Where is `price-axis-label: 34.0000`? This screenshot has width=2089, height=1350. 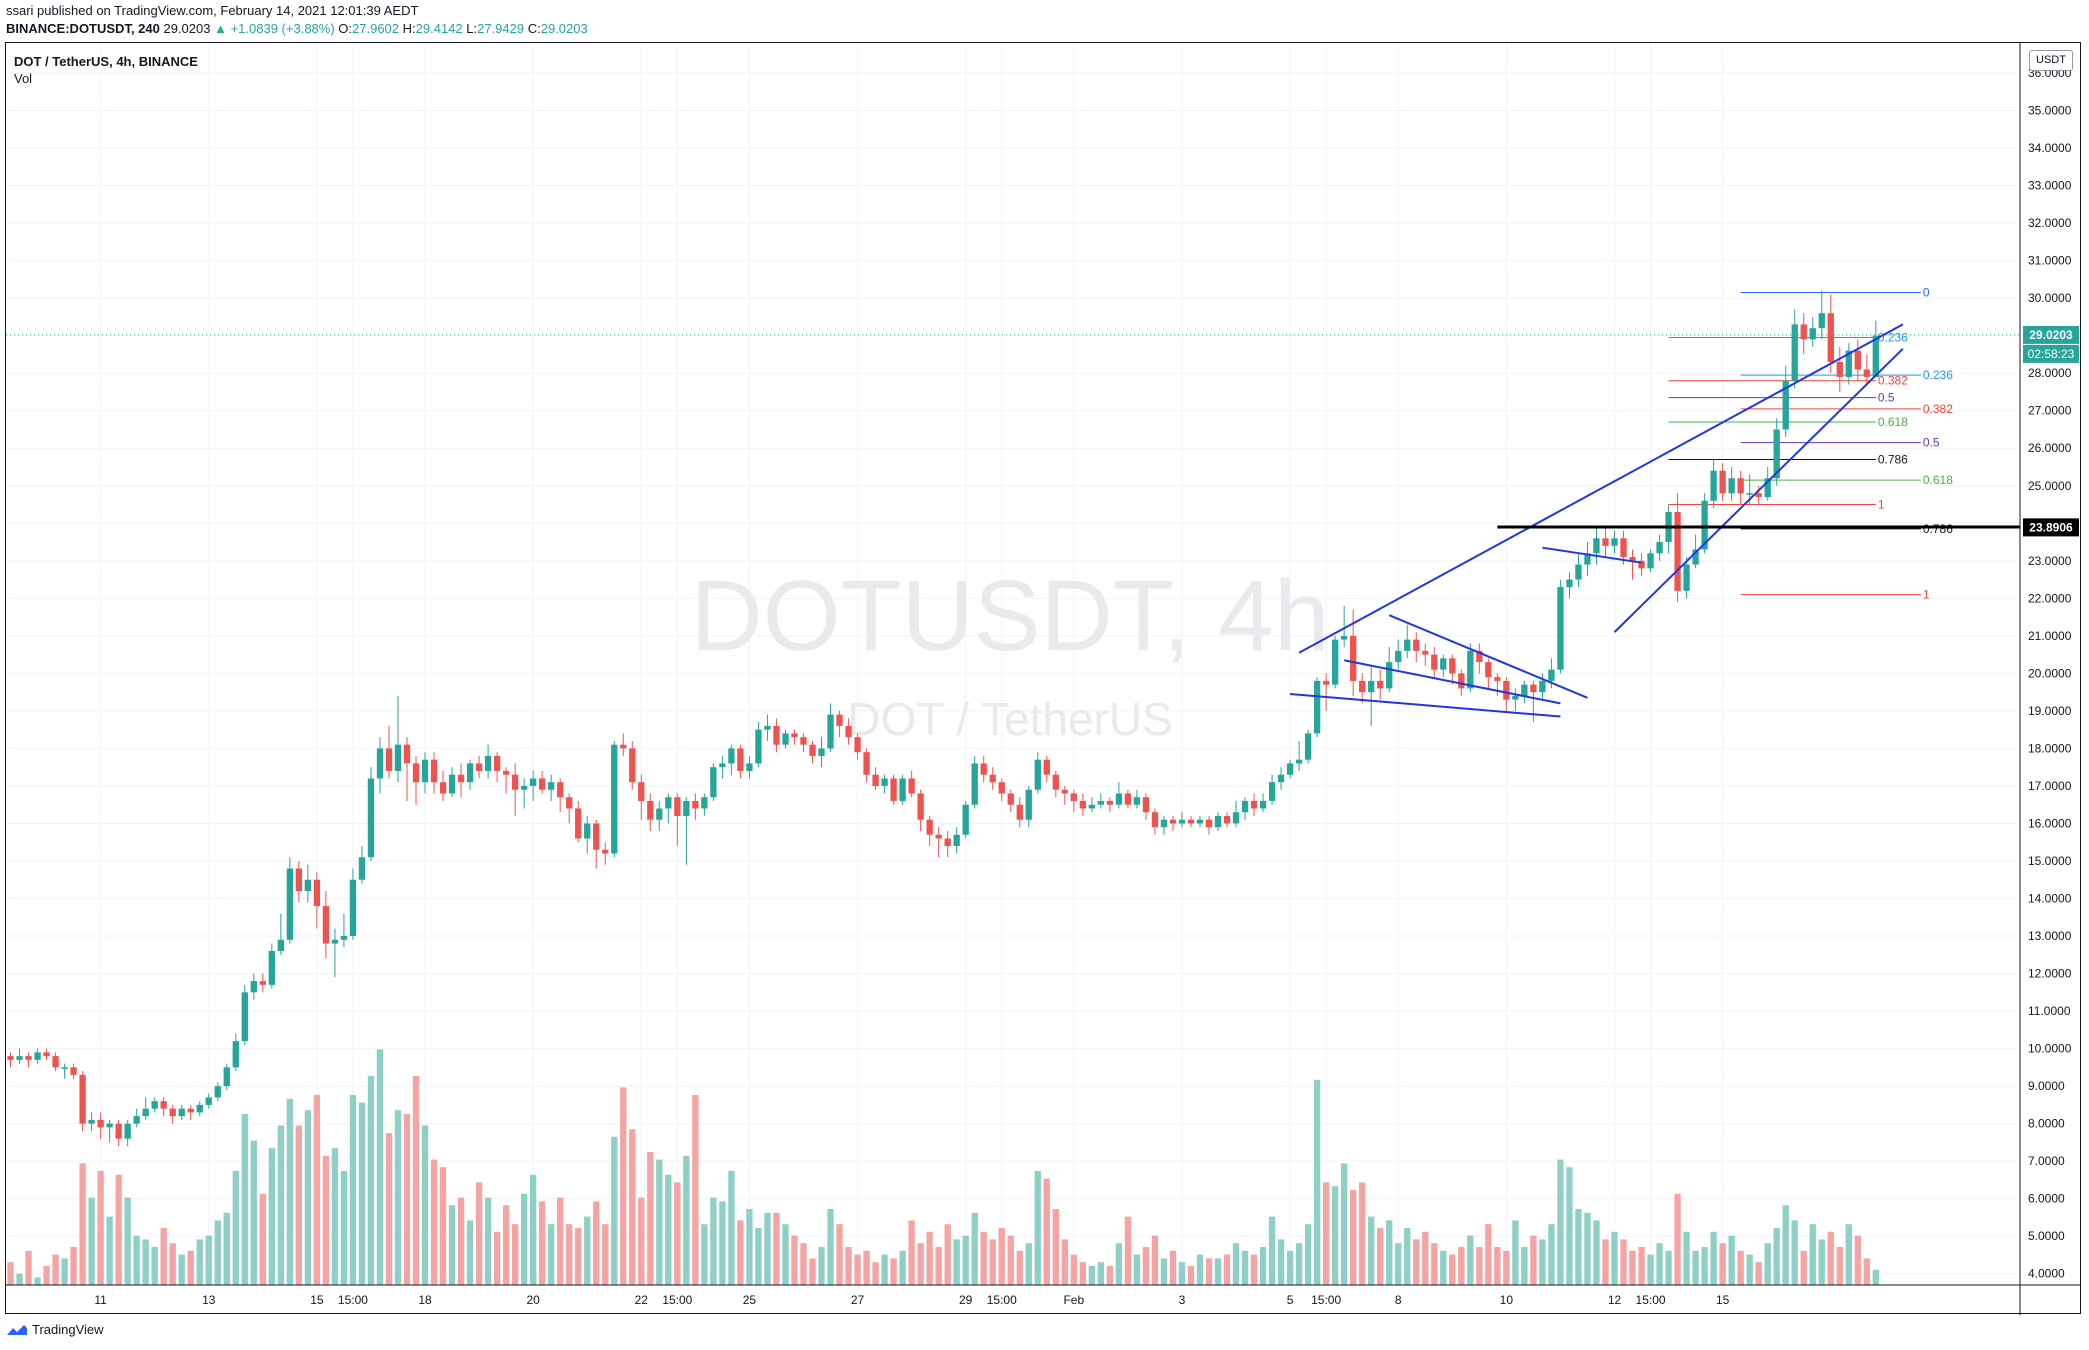 price-axis-label: 34.0000 is located at coordinates (2050, 148).